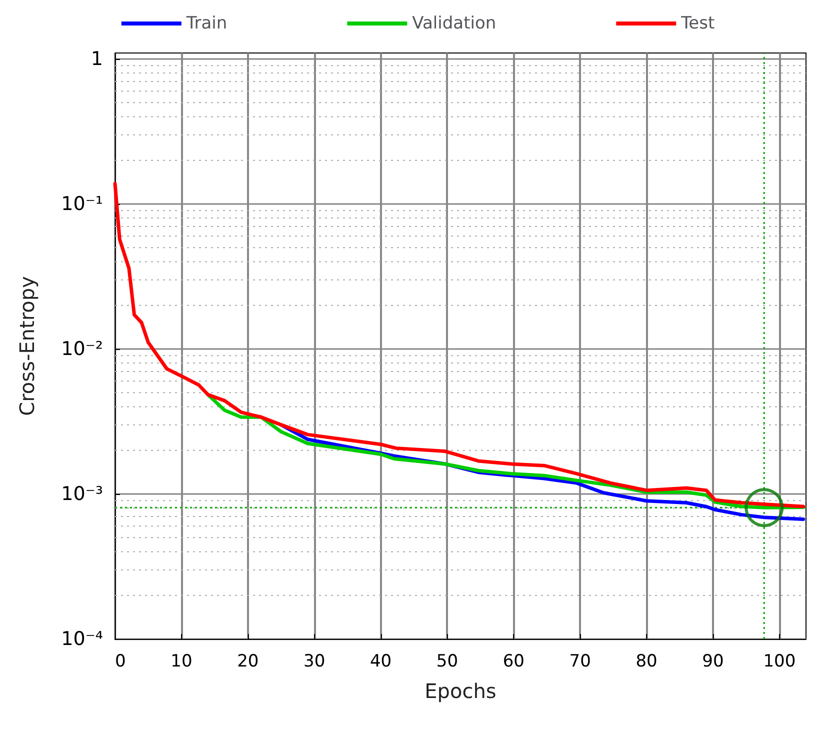  Describe the element at coordinates (315, 662) in the screenshot. I see `x-tick-label: 30` at that location.